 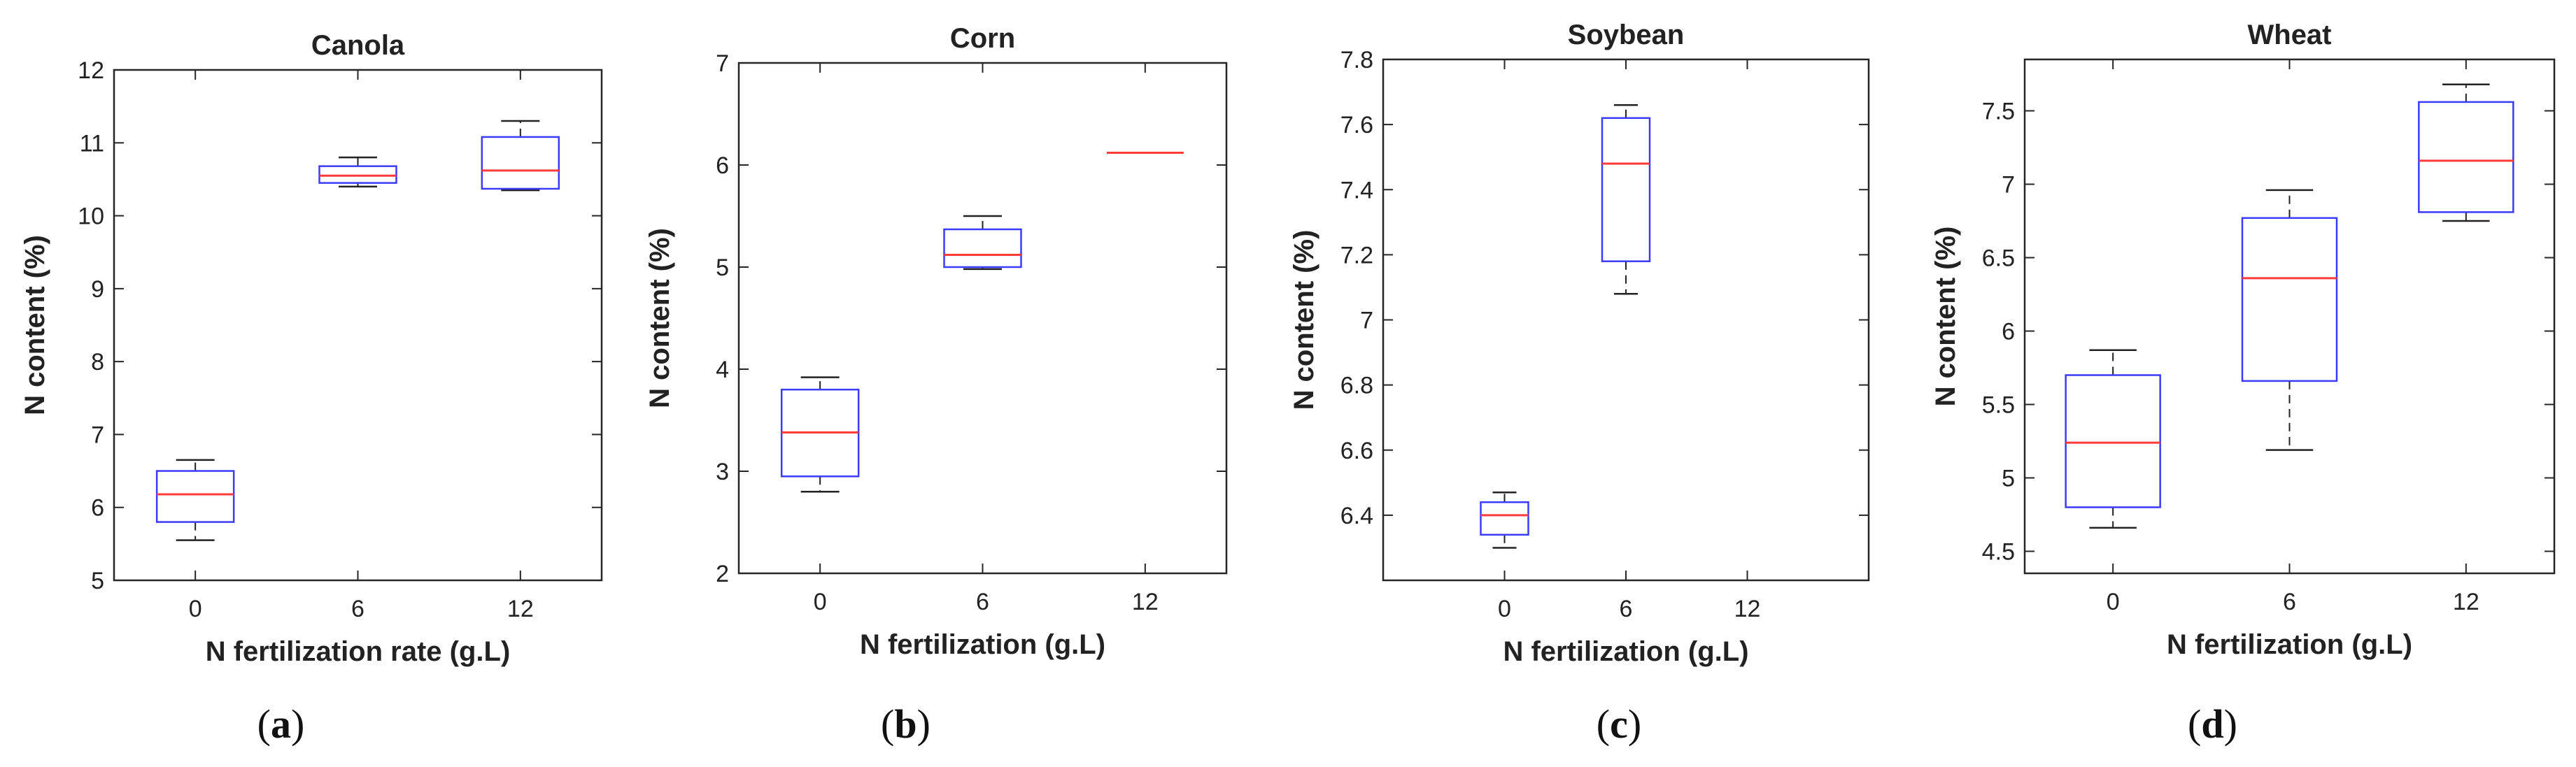 I want to click on y-tick-label: 4.5, so click(x=1998, y=552).